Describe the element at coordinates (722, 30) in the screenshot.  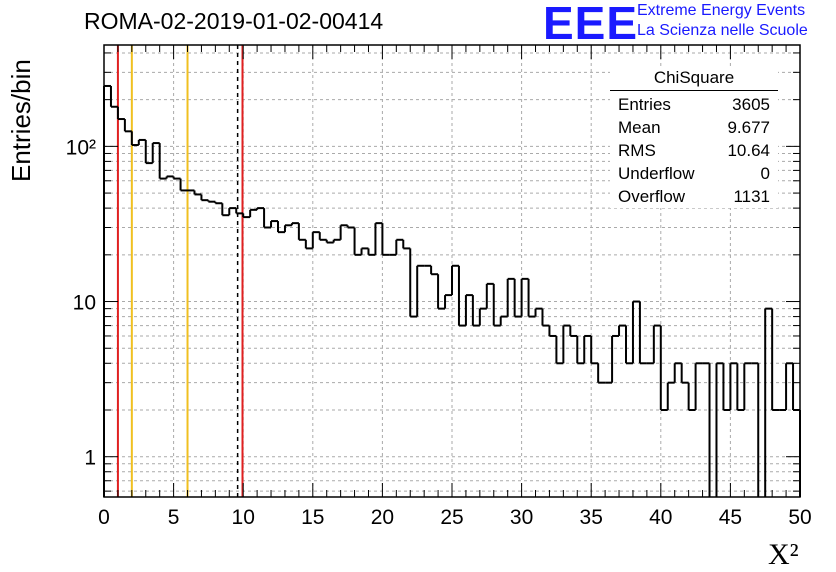
I see `brand-line-2: La Scienza nelle Scuole` at that location.